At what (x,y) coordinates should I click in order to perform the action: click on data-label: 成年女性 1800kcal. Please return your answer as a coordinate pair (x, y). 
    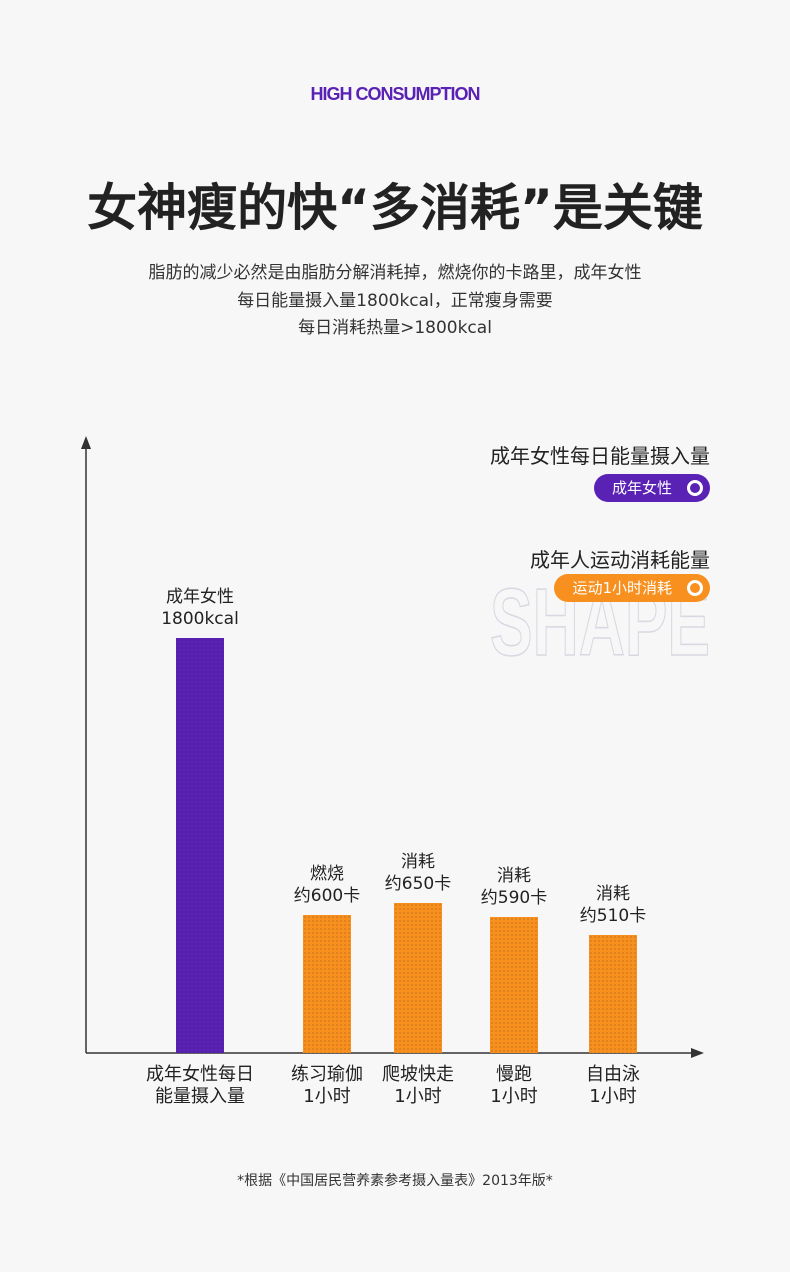
    Looking at the image, I should click on (200, 608).